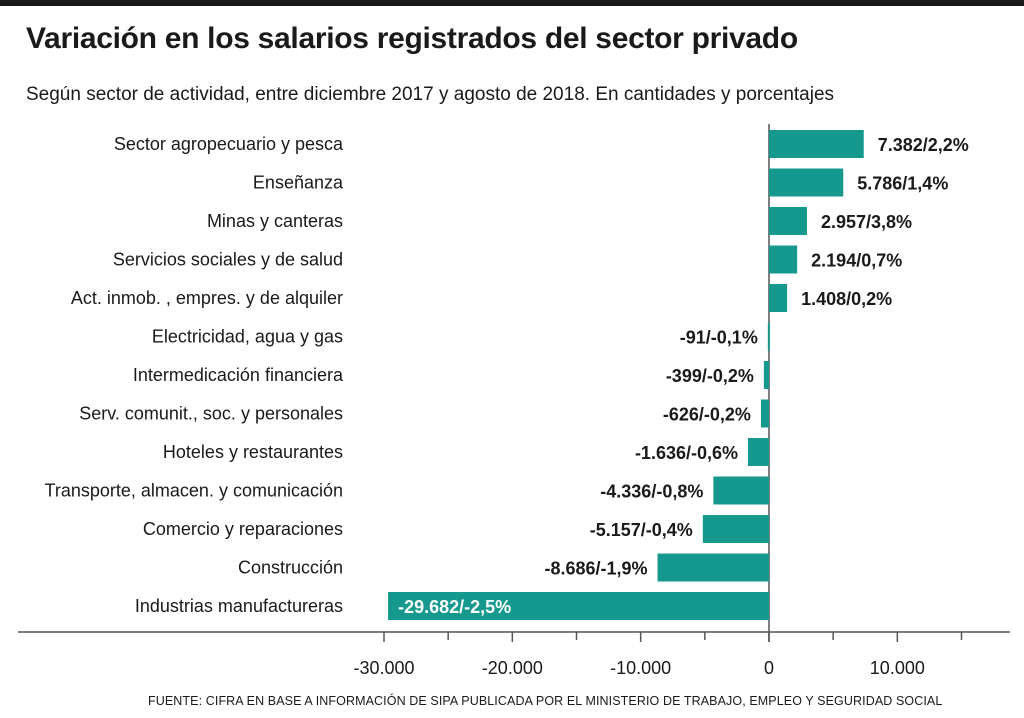  I want to click on category-label-5: Electricidad, agua y gas, so click(247, 337).